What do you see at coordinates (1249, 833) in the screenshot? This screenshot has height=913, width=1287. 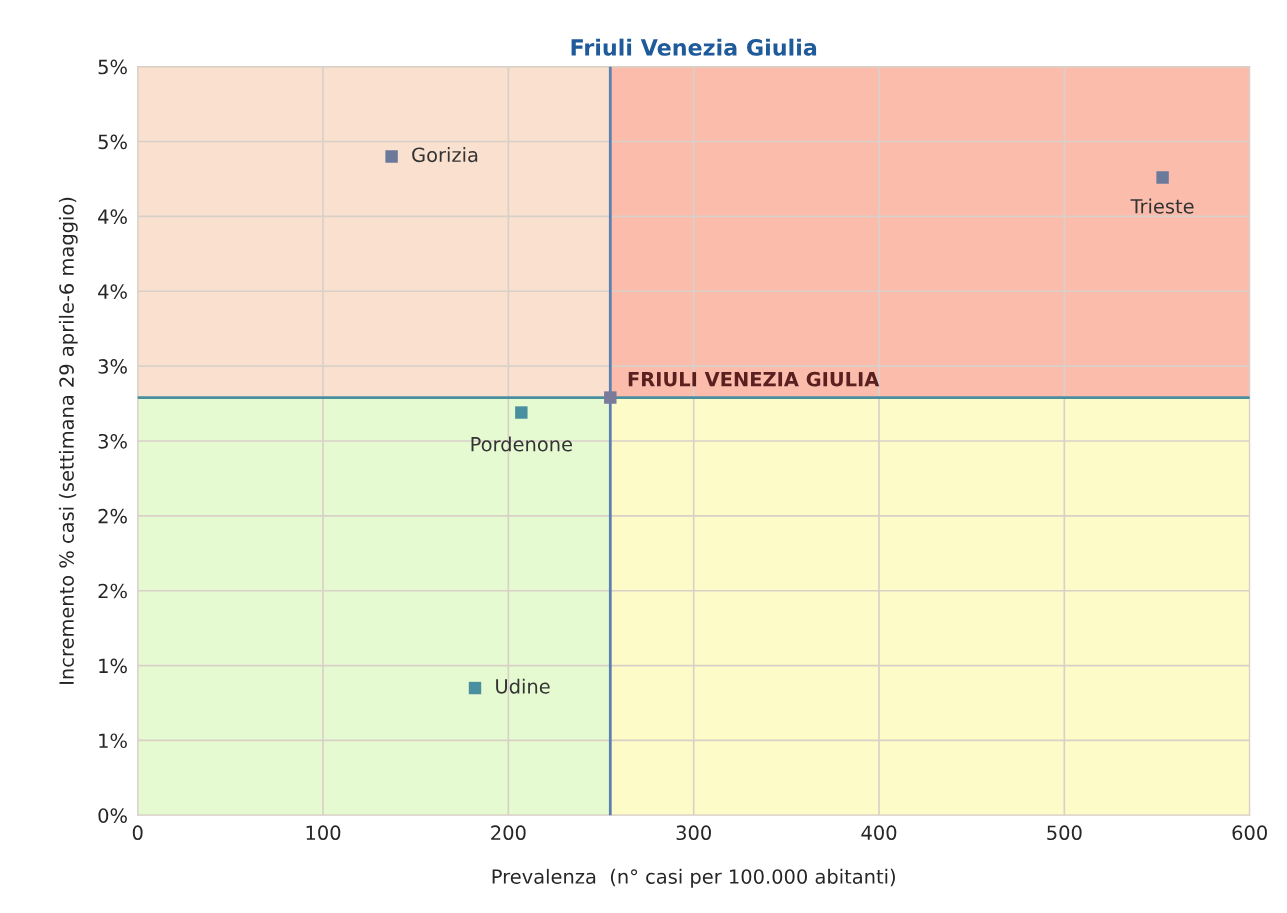 I see `x-tick-label: 600` at bounding box center [1249, 833].